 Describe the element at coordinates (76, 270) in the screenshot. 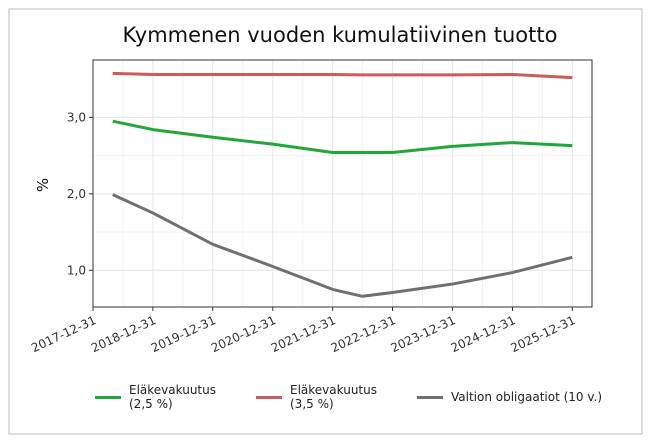

I see `y-tick-label: 1,0` at that location.